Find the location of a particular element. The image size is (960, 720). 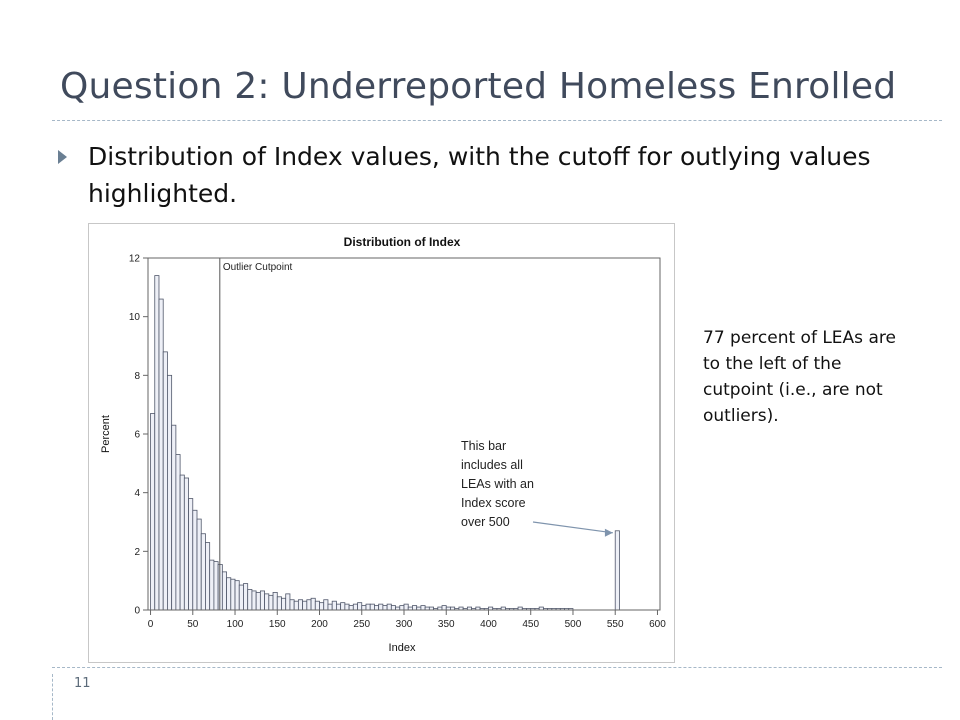

y-tick-label: 10 is located at coordinates (135, 317).